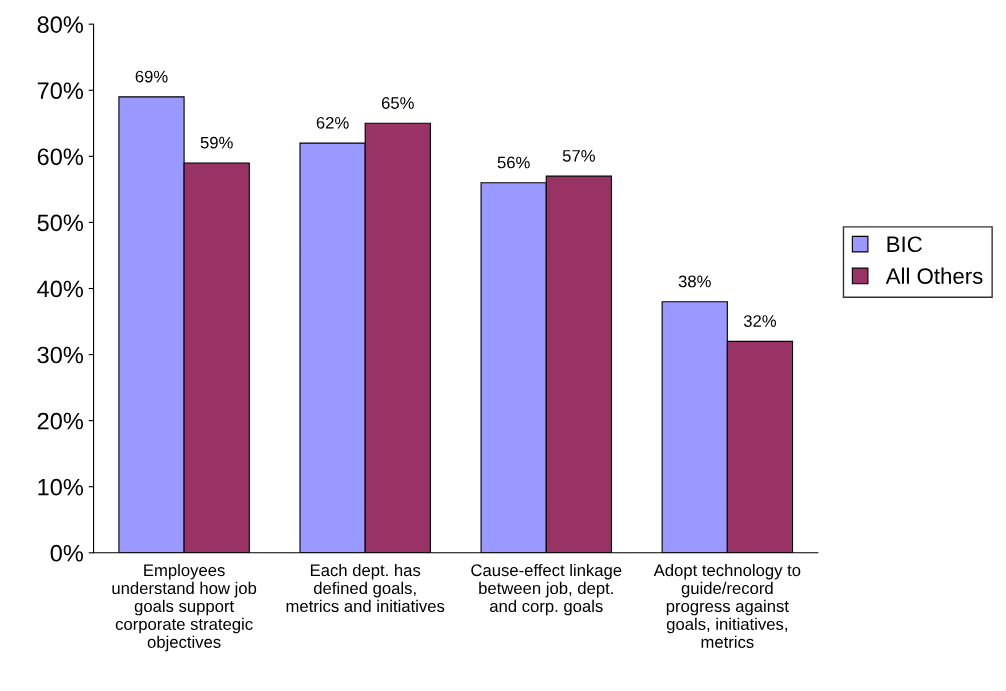  What do you see at coordinates (216, 142) in the screenshot?
I see `data-label: 59%` at bounding box center [216, 142].